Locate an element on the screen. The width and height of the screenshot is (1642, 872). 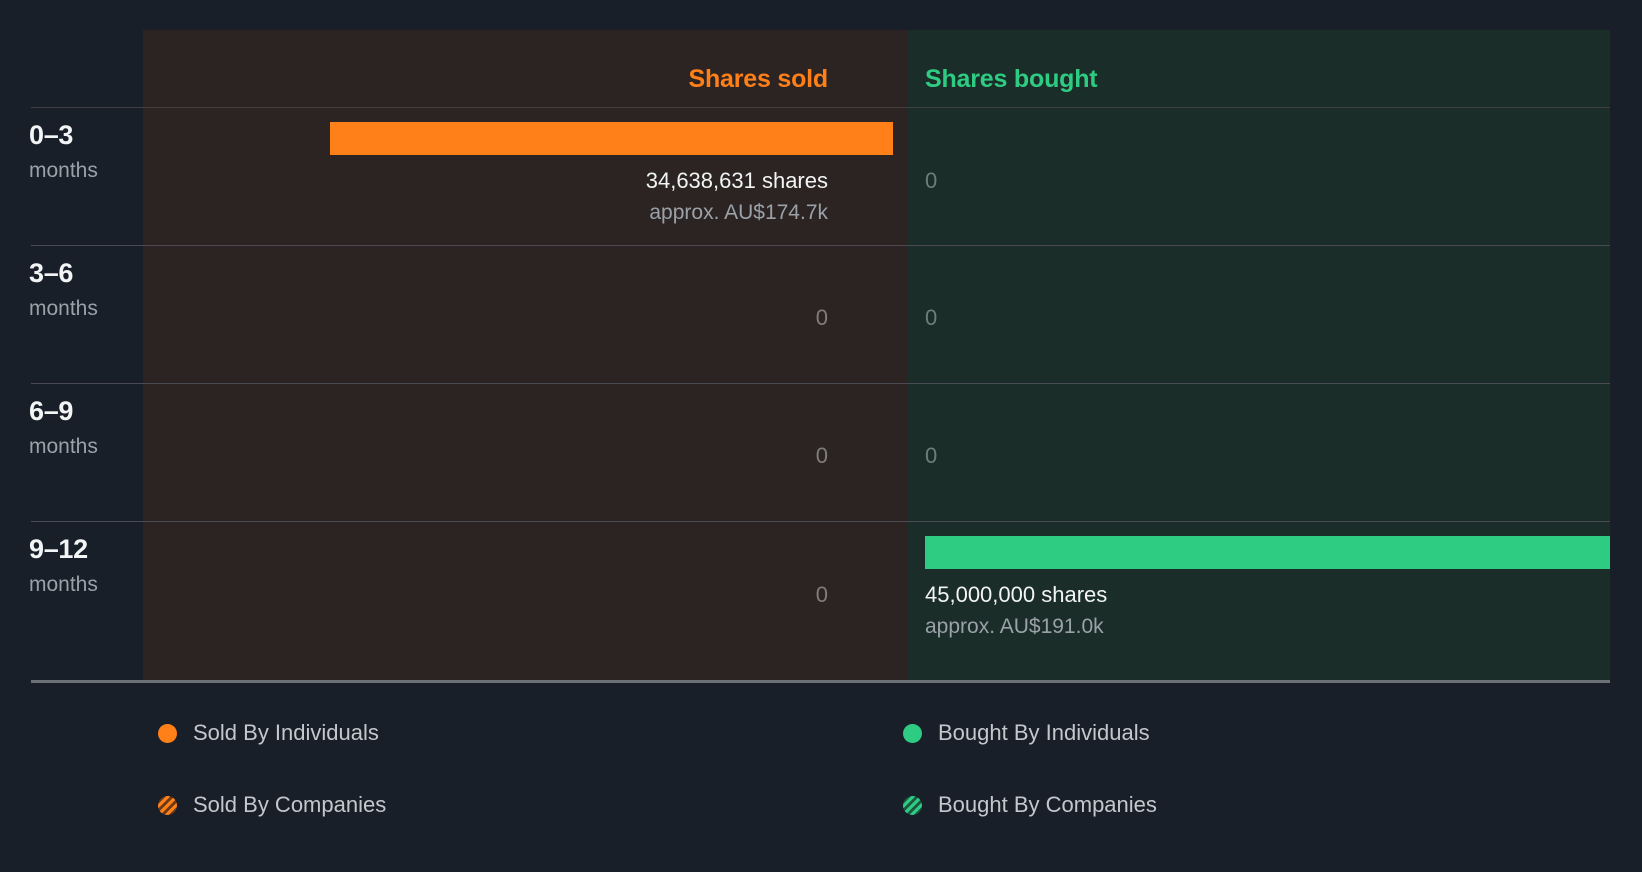
row-period-label-3: 9–12 months is located at coordinates (84, 566).